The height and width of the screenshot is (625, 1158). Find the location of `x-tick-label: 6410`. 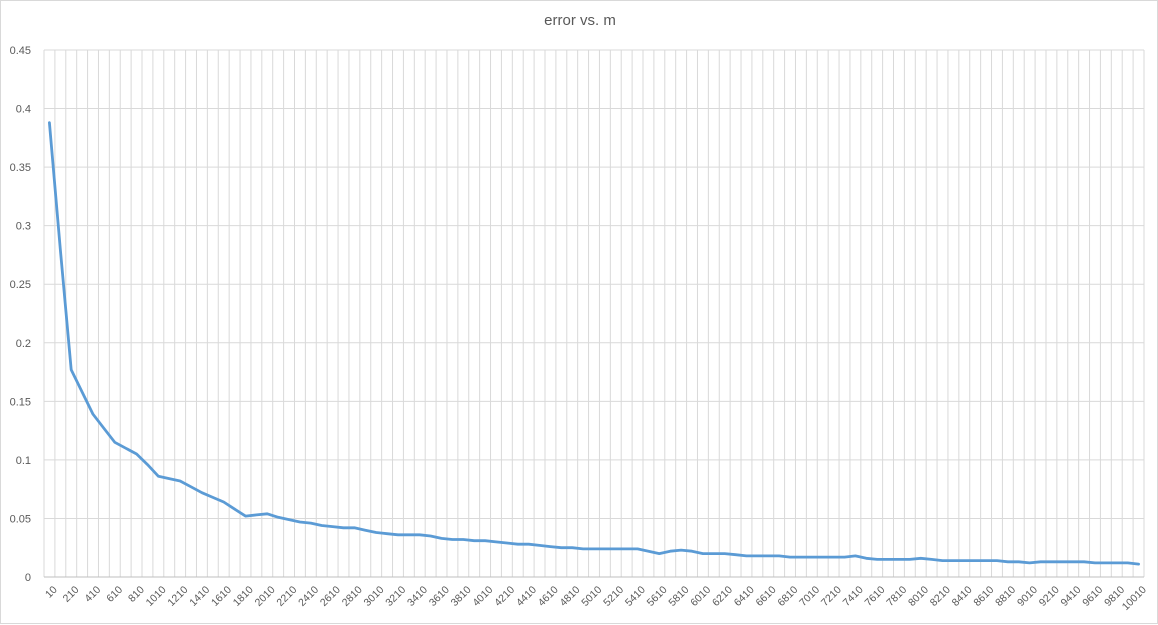

x-tick-label: 6410 is located at coordinates (744, 596).